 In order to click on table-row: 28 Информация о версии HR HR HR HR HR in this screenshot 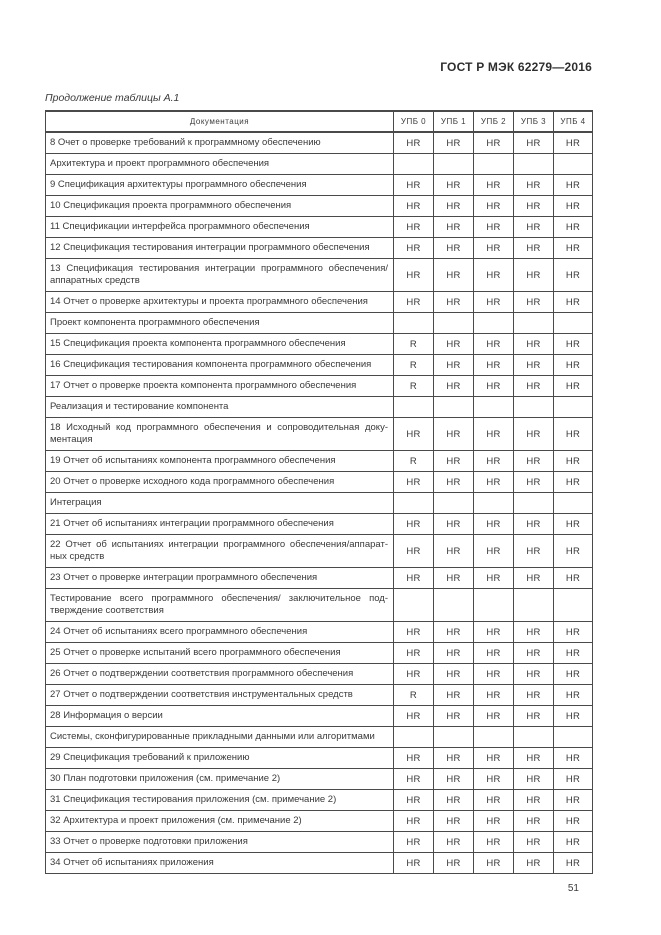, I will do `click(319, 716)`.